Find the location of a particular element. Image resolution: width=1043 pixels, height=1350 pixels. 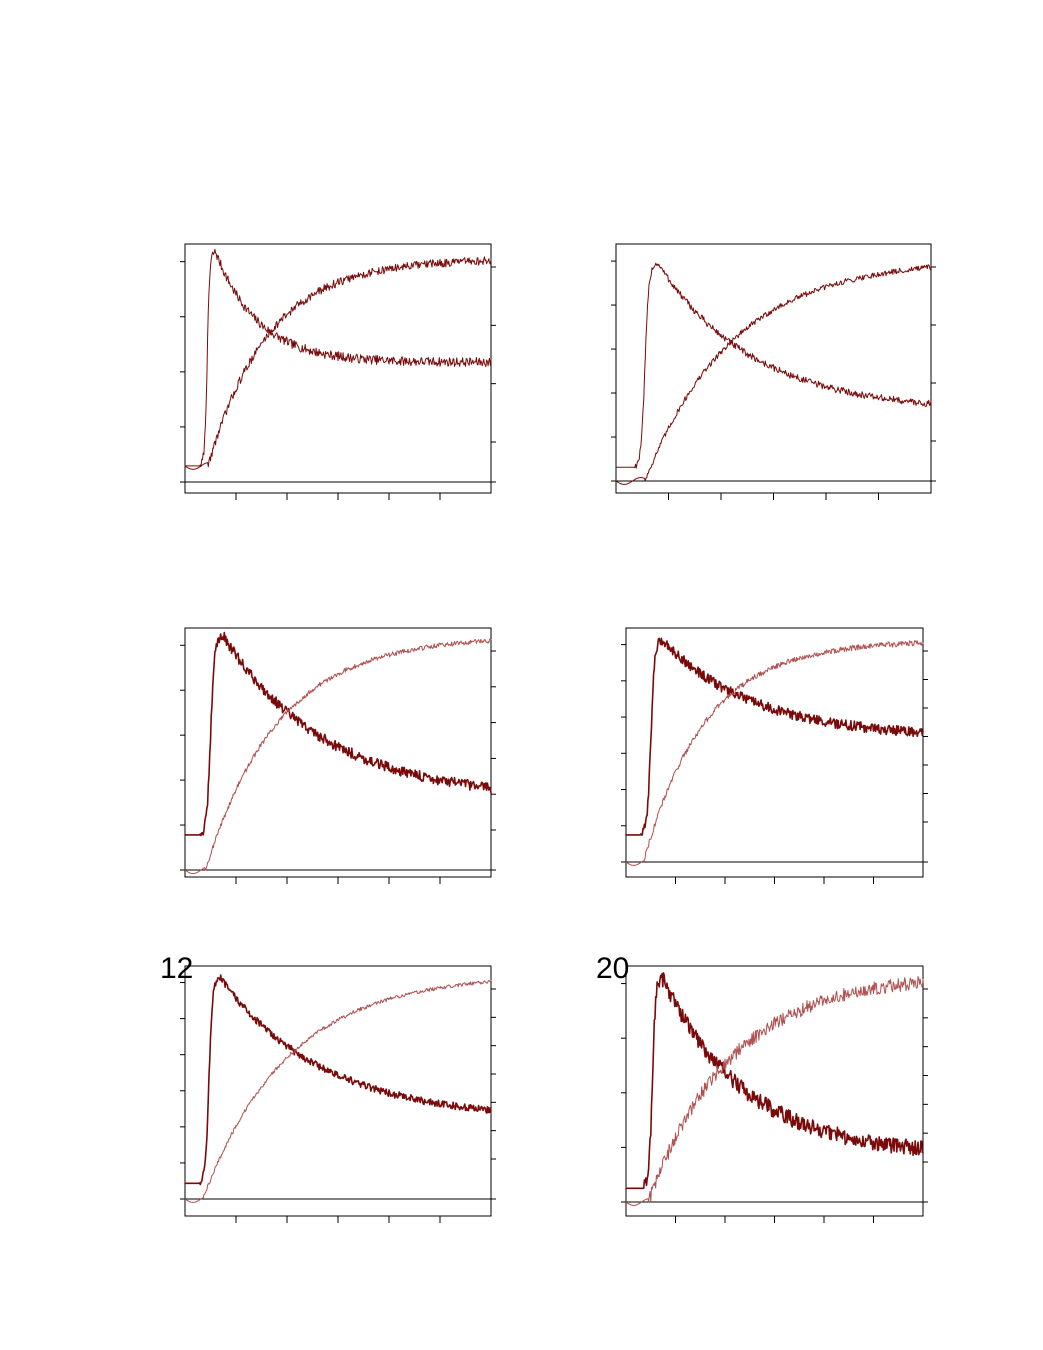

chart-panel-top-left is located at coordinates (338, 371).